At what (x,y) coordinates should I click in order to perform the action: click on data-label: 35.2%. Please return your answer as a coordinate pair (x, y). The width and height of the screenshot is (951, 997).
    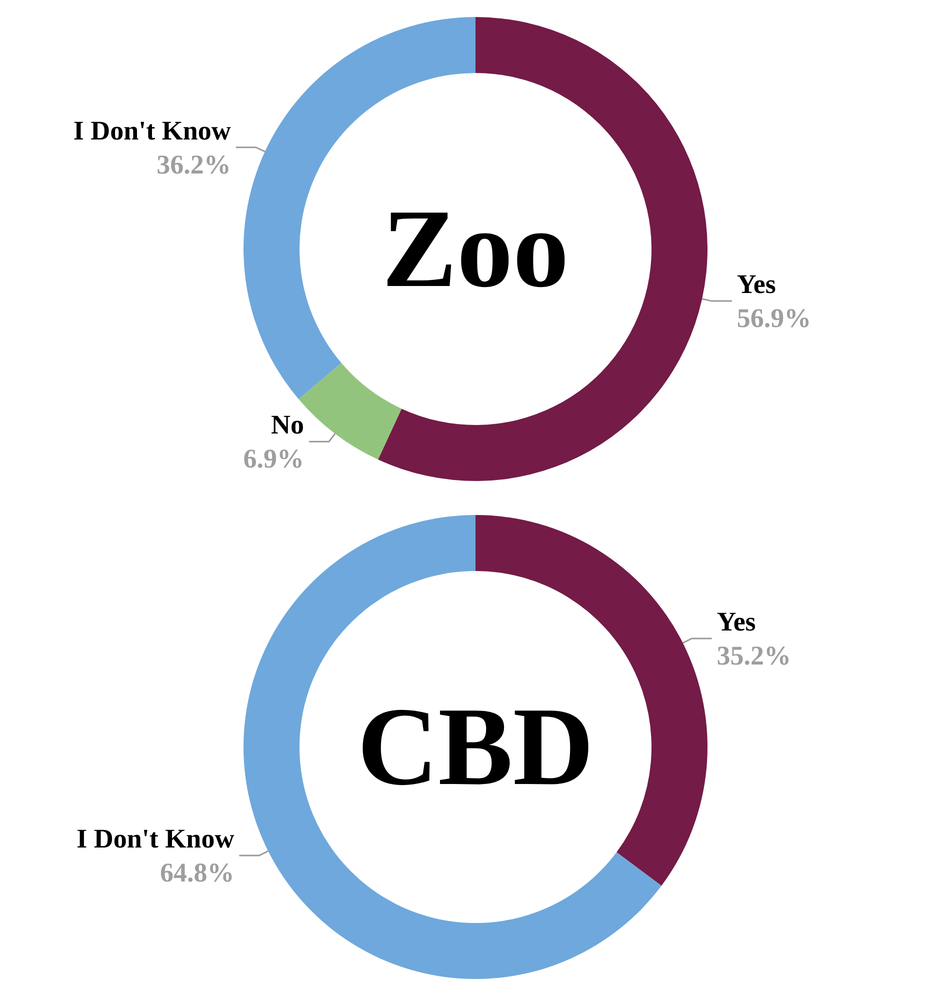
    Looking at the image, I should click on (754, 655).